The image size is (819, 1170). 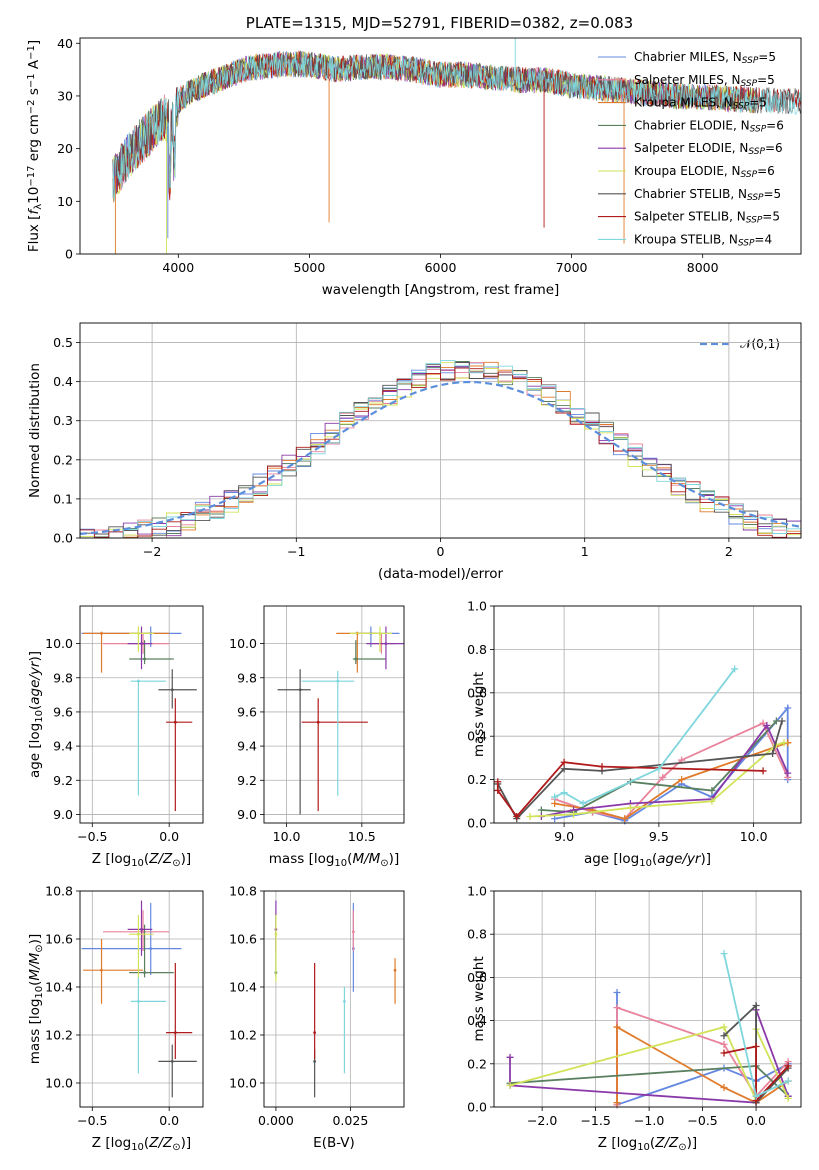 What do you see at coordinates (729, 551) in the screenshot?
I see `x-tick-label: 2` at bounding box center [729, 551].